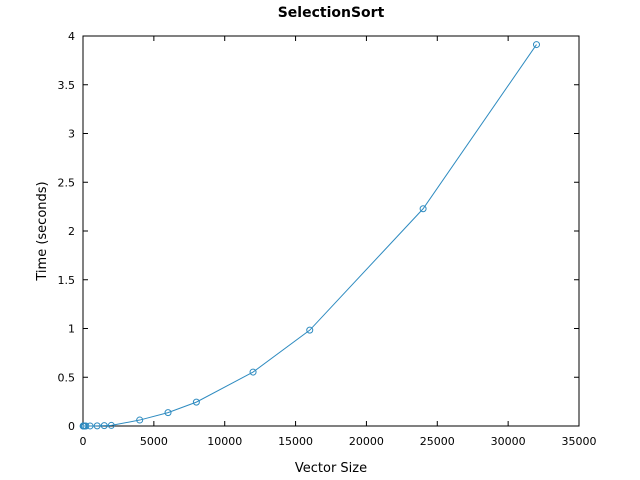  Describe the element at coordinates (508, 441) in the screenshot. I see `x-tick-label: 30000` at that location.